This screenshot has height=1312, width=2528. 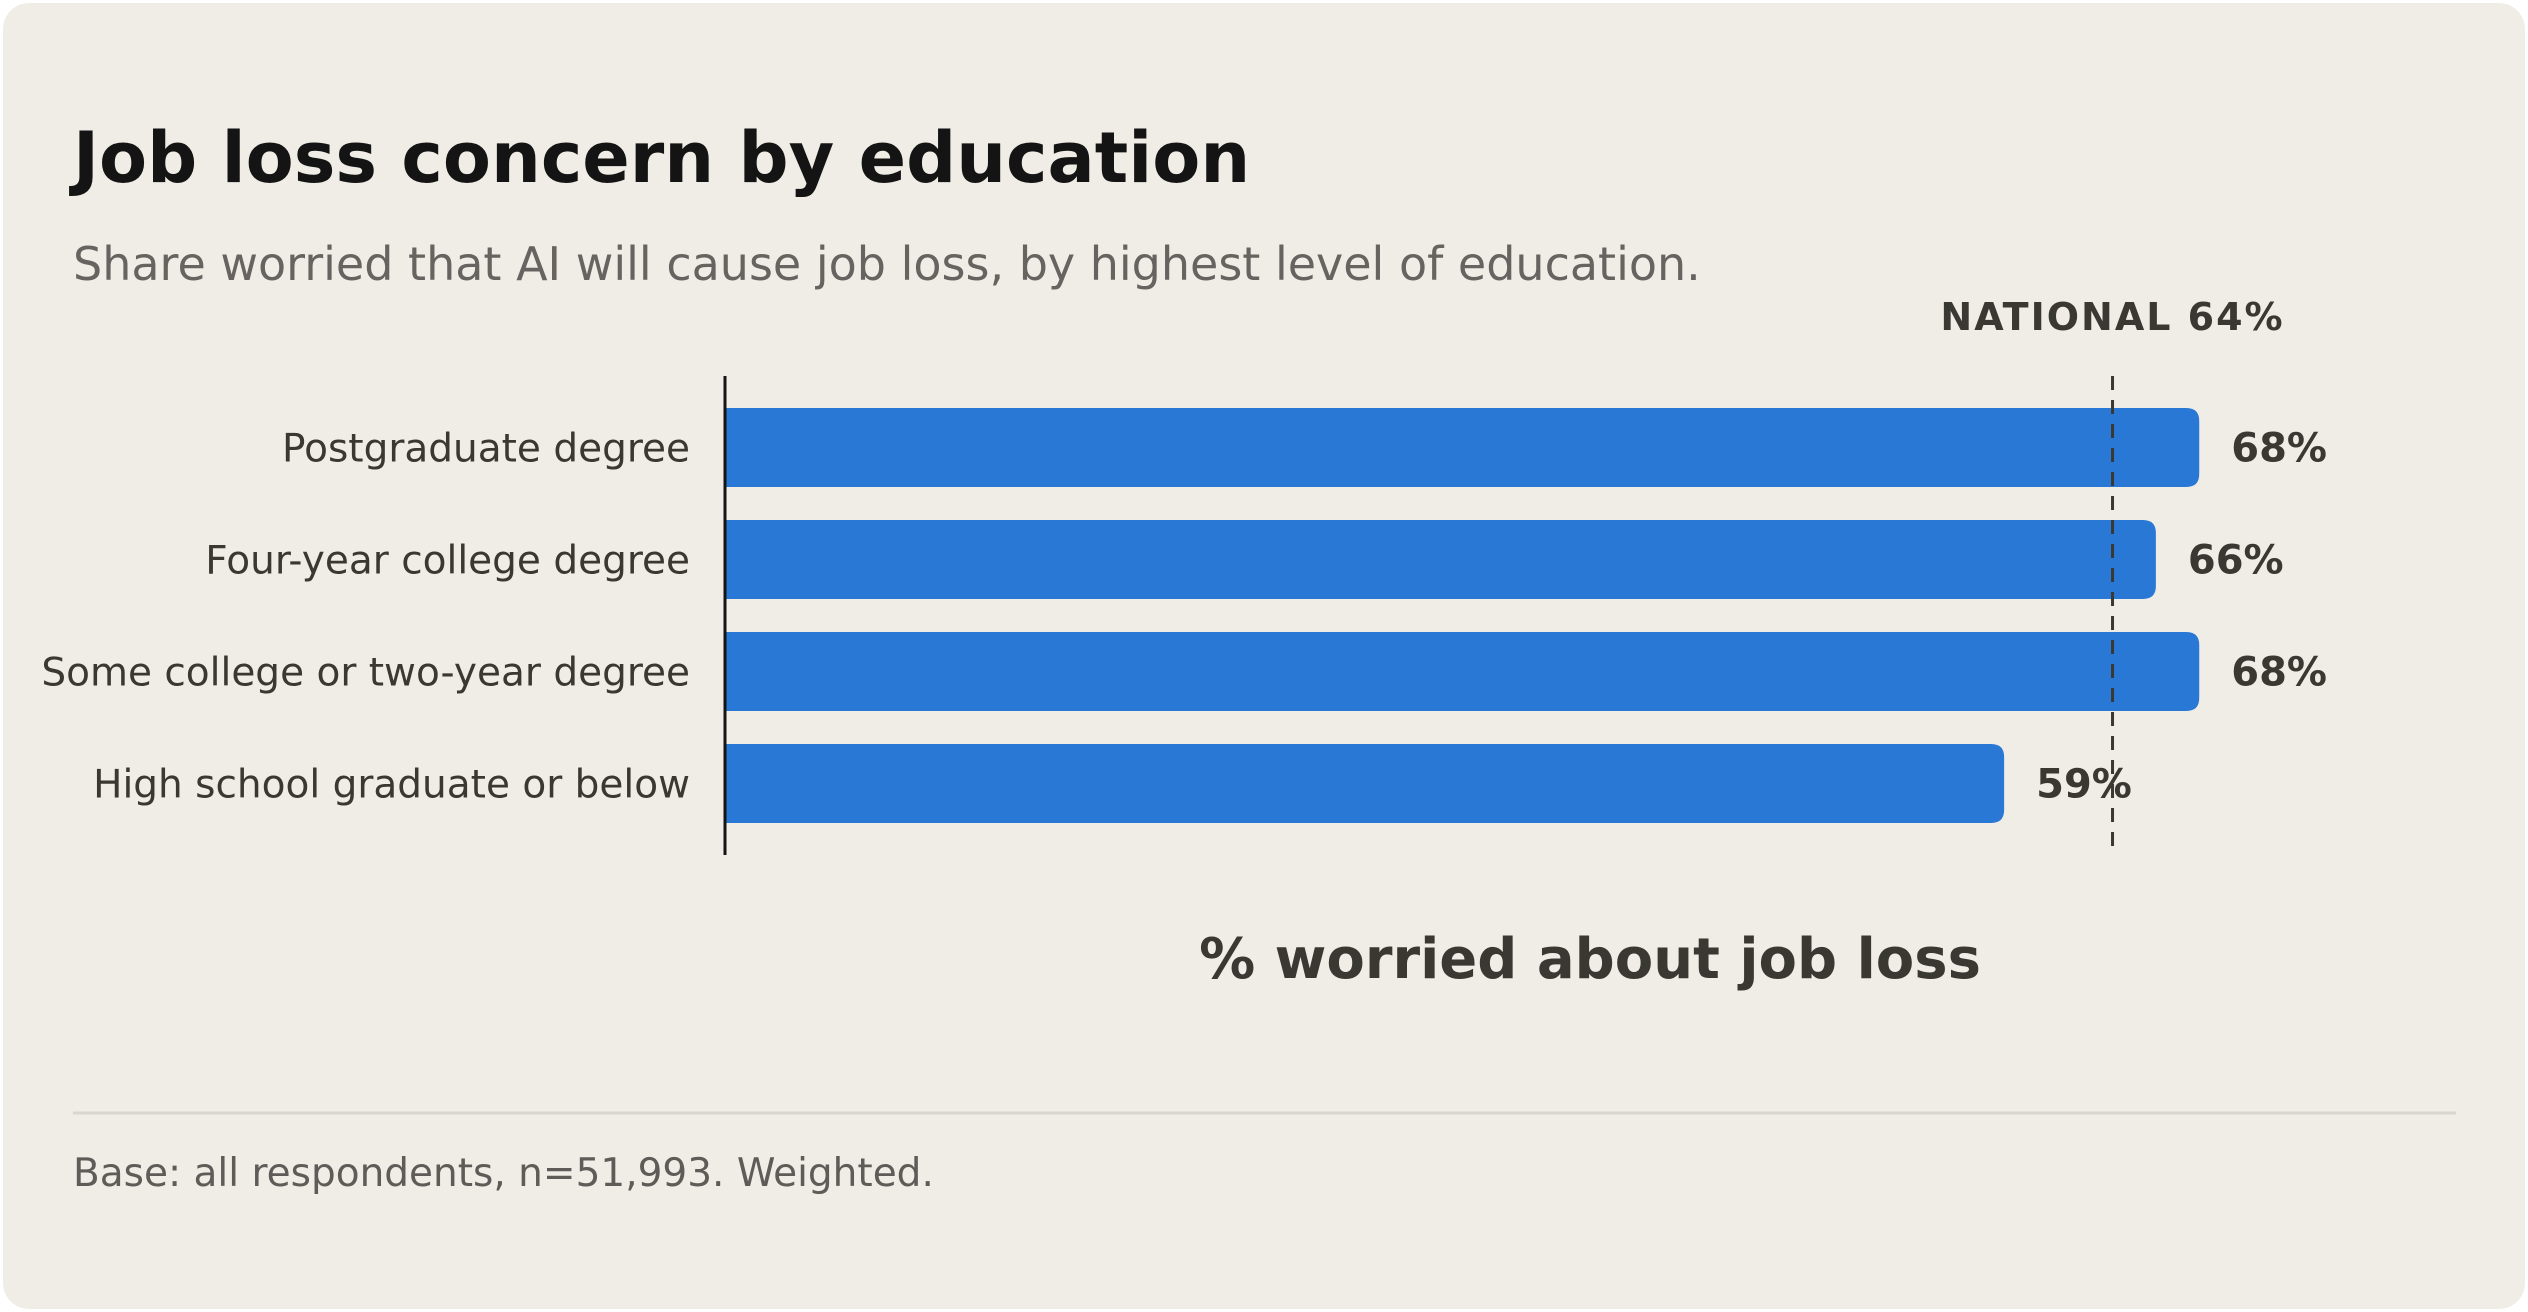 I want to click on y-tick-label: Some college or two-year degree, so click(x=365, y=673).